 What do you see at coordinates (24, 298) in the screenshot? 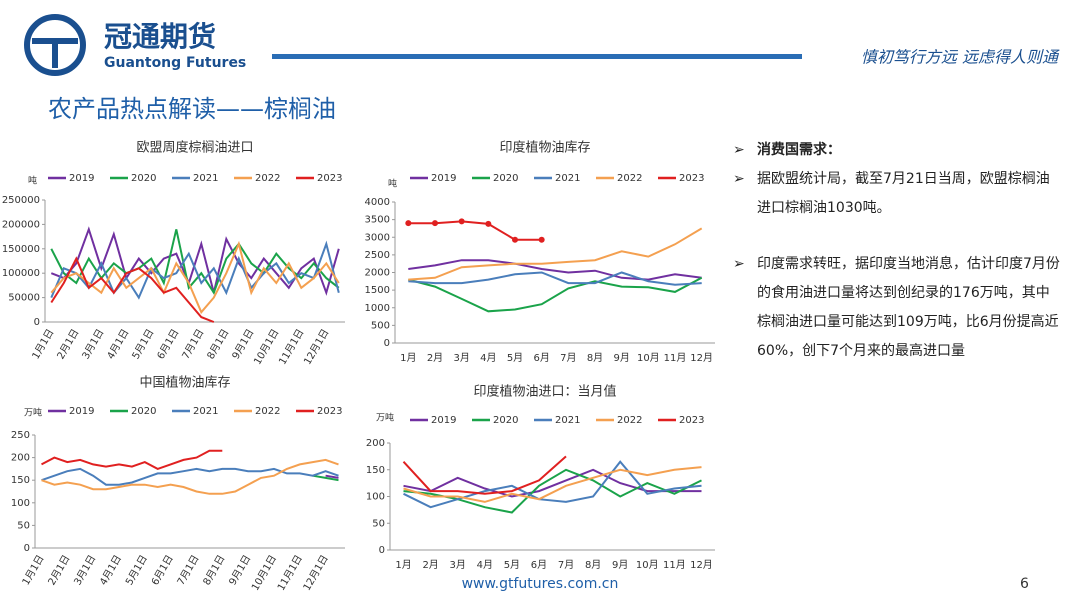
I see `y-tick-label: 50000` at bounding box center [24, 298].